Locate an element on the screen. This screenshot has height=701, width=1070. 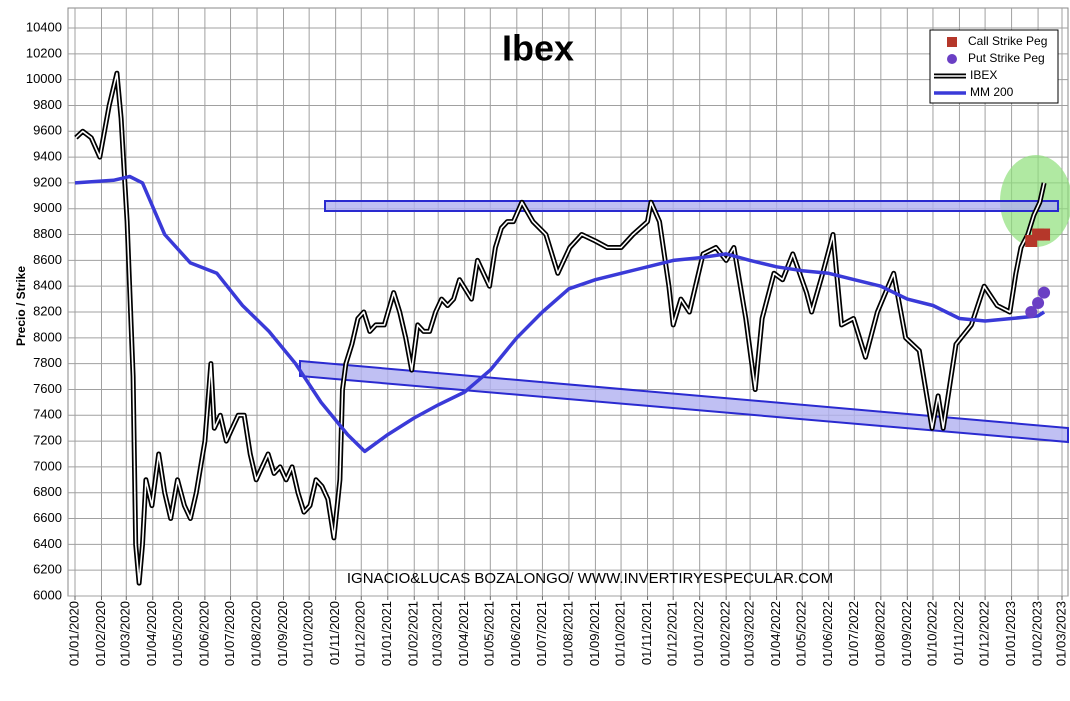
legend-label: Put Strike Peg is located at coordinates (1006, 58).